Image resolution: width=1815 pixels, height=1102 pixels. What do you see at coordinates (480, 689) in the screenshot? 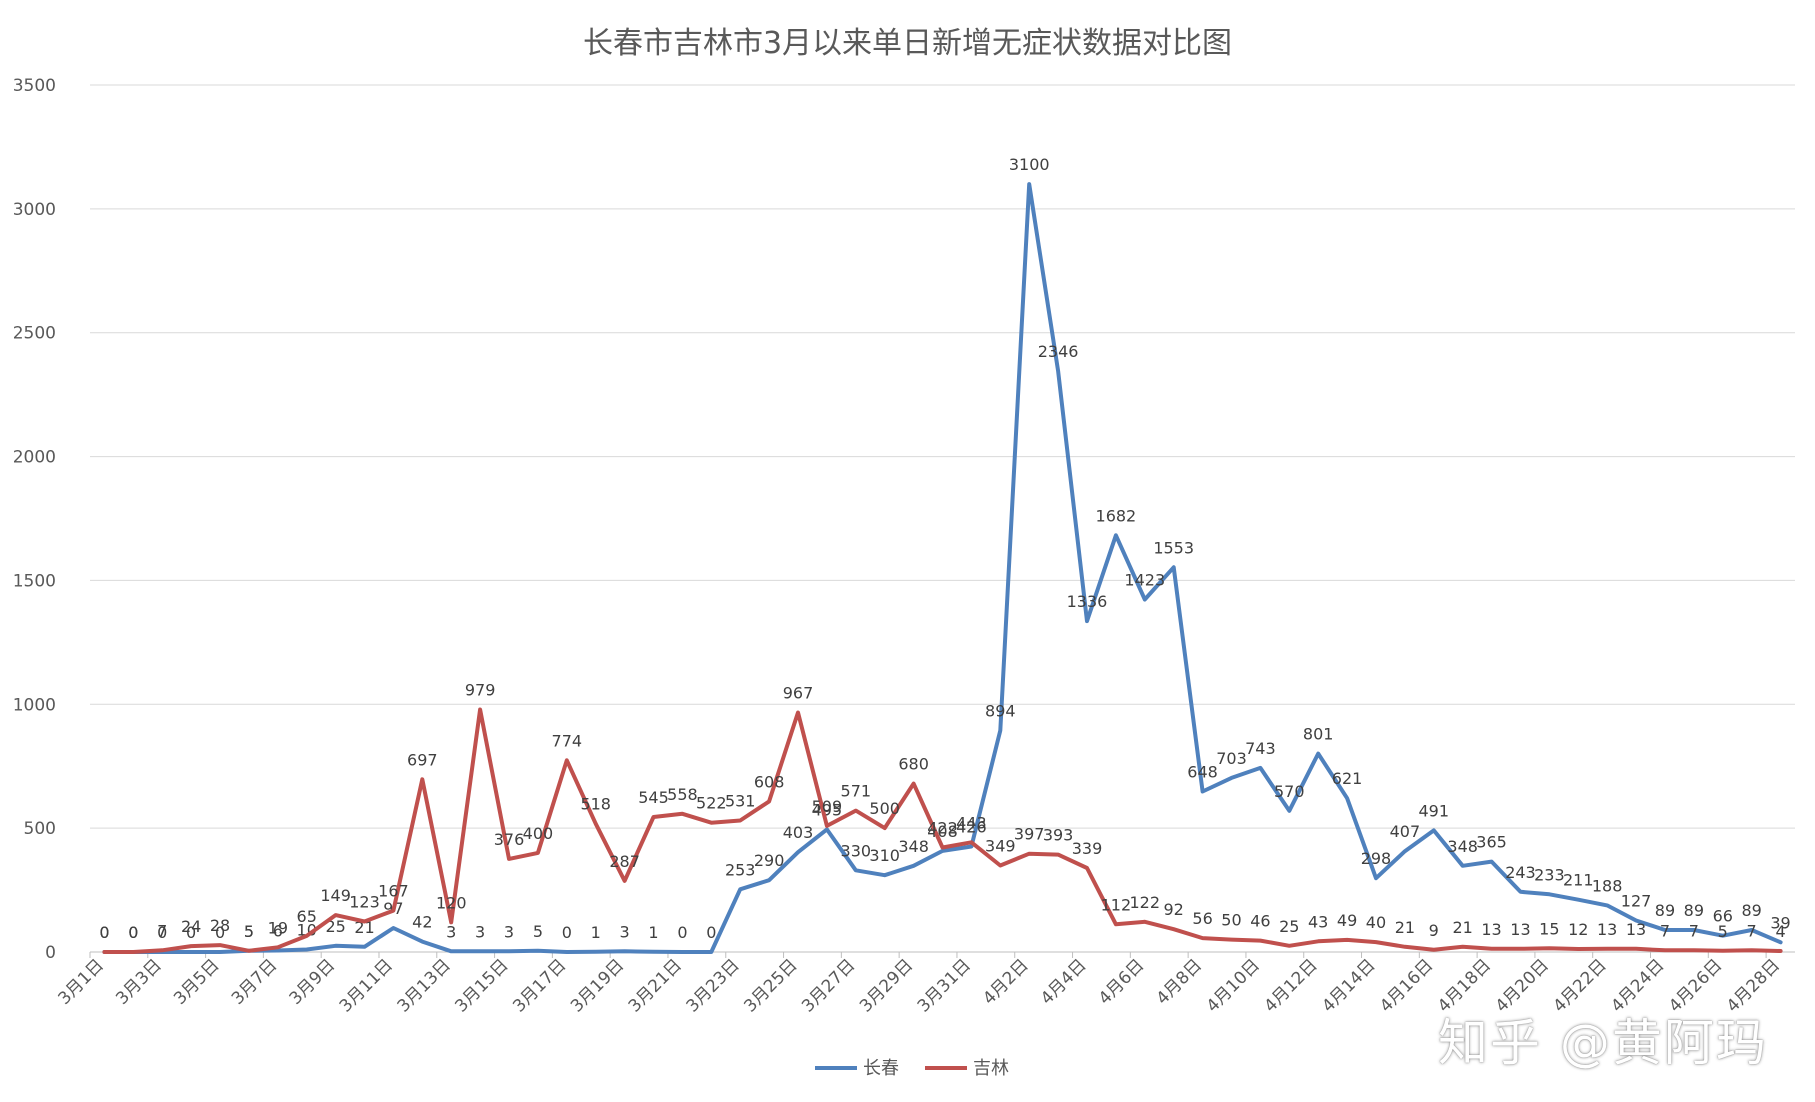
I see `data-label: 979` at bounding box center [480, 689].